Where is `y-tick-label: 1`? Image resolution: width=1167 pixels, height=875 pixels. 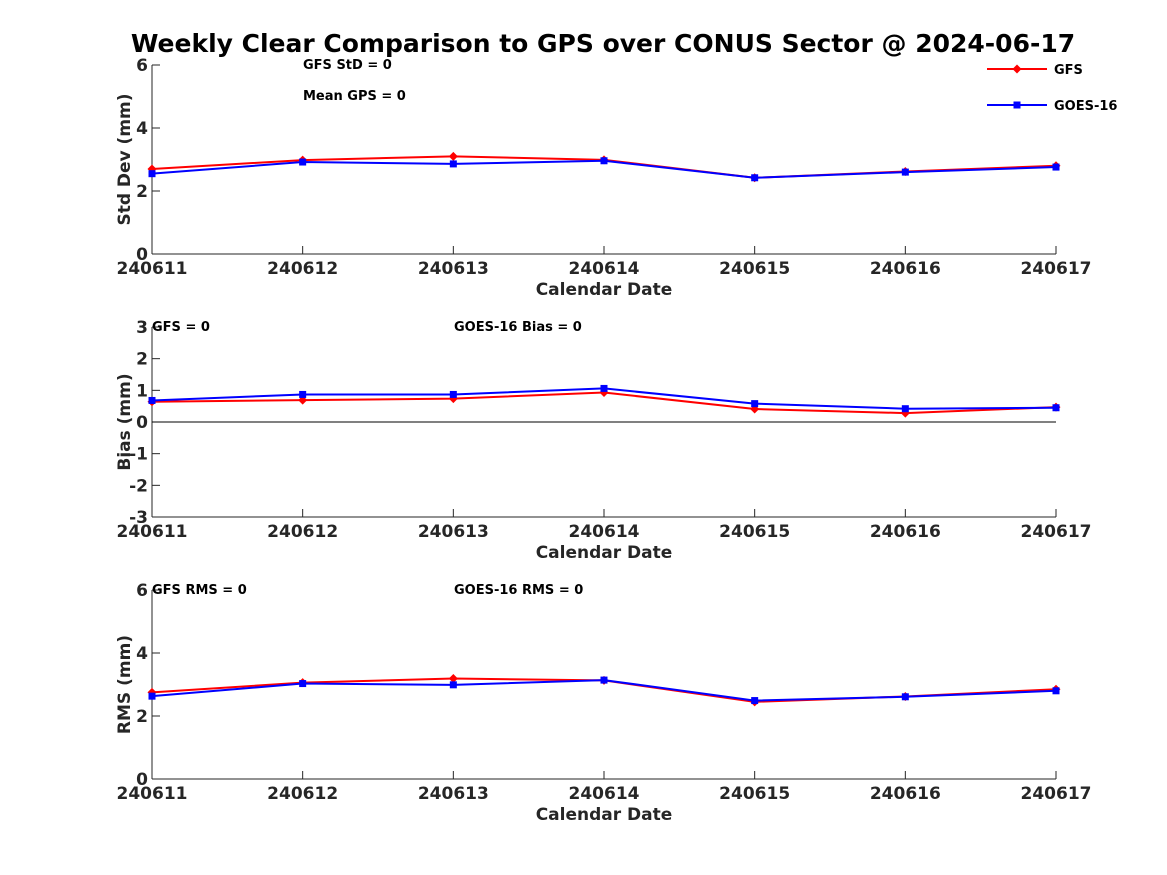 y-tick-label: 1 is located at coordinates (142, 391).